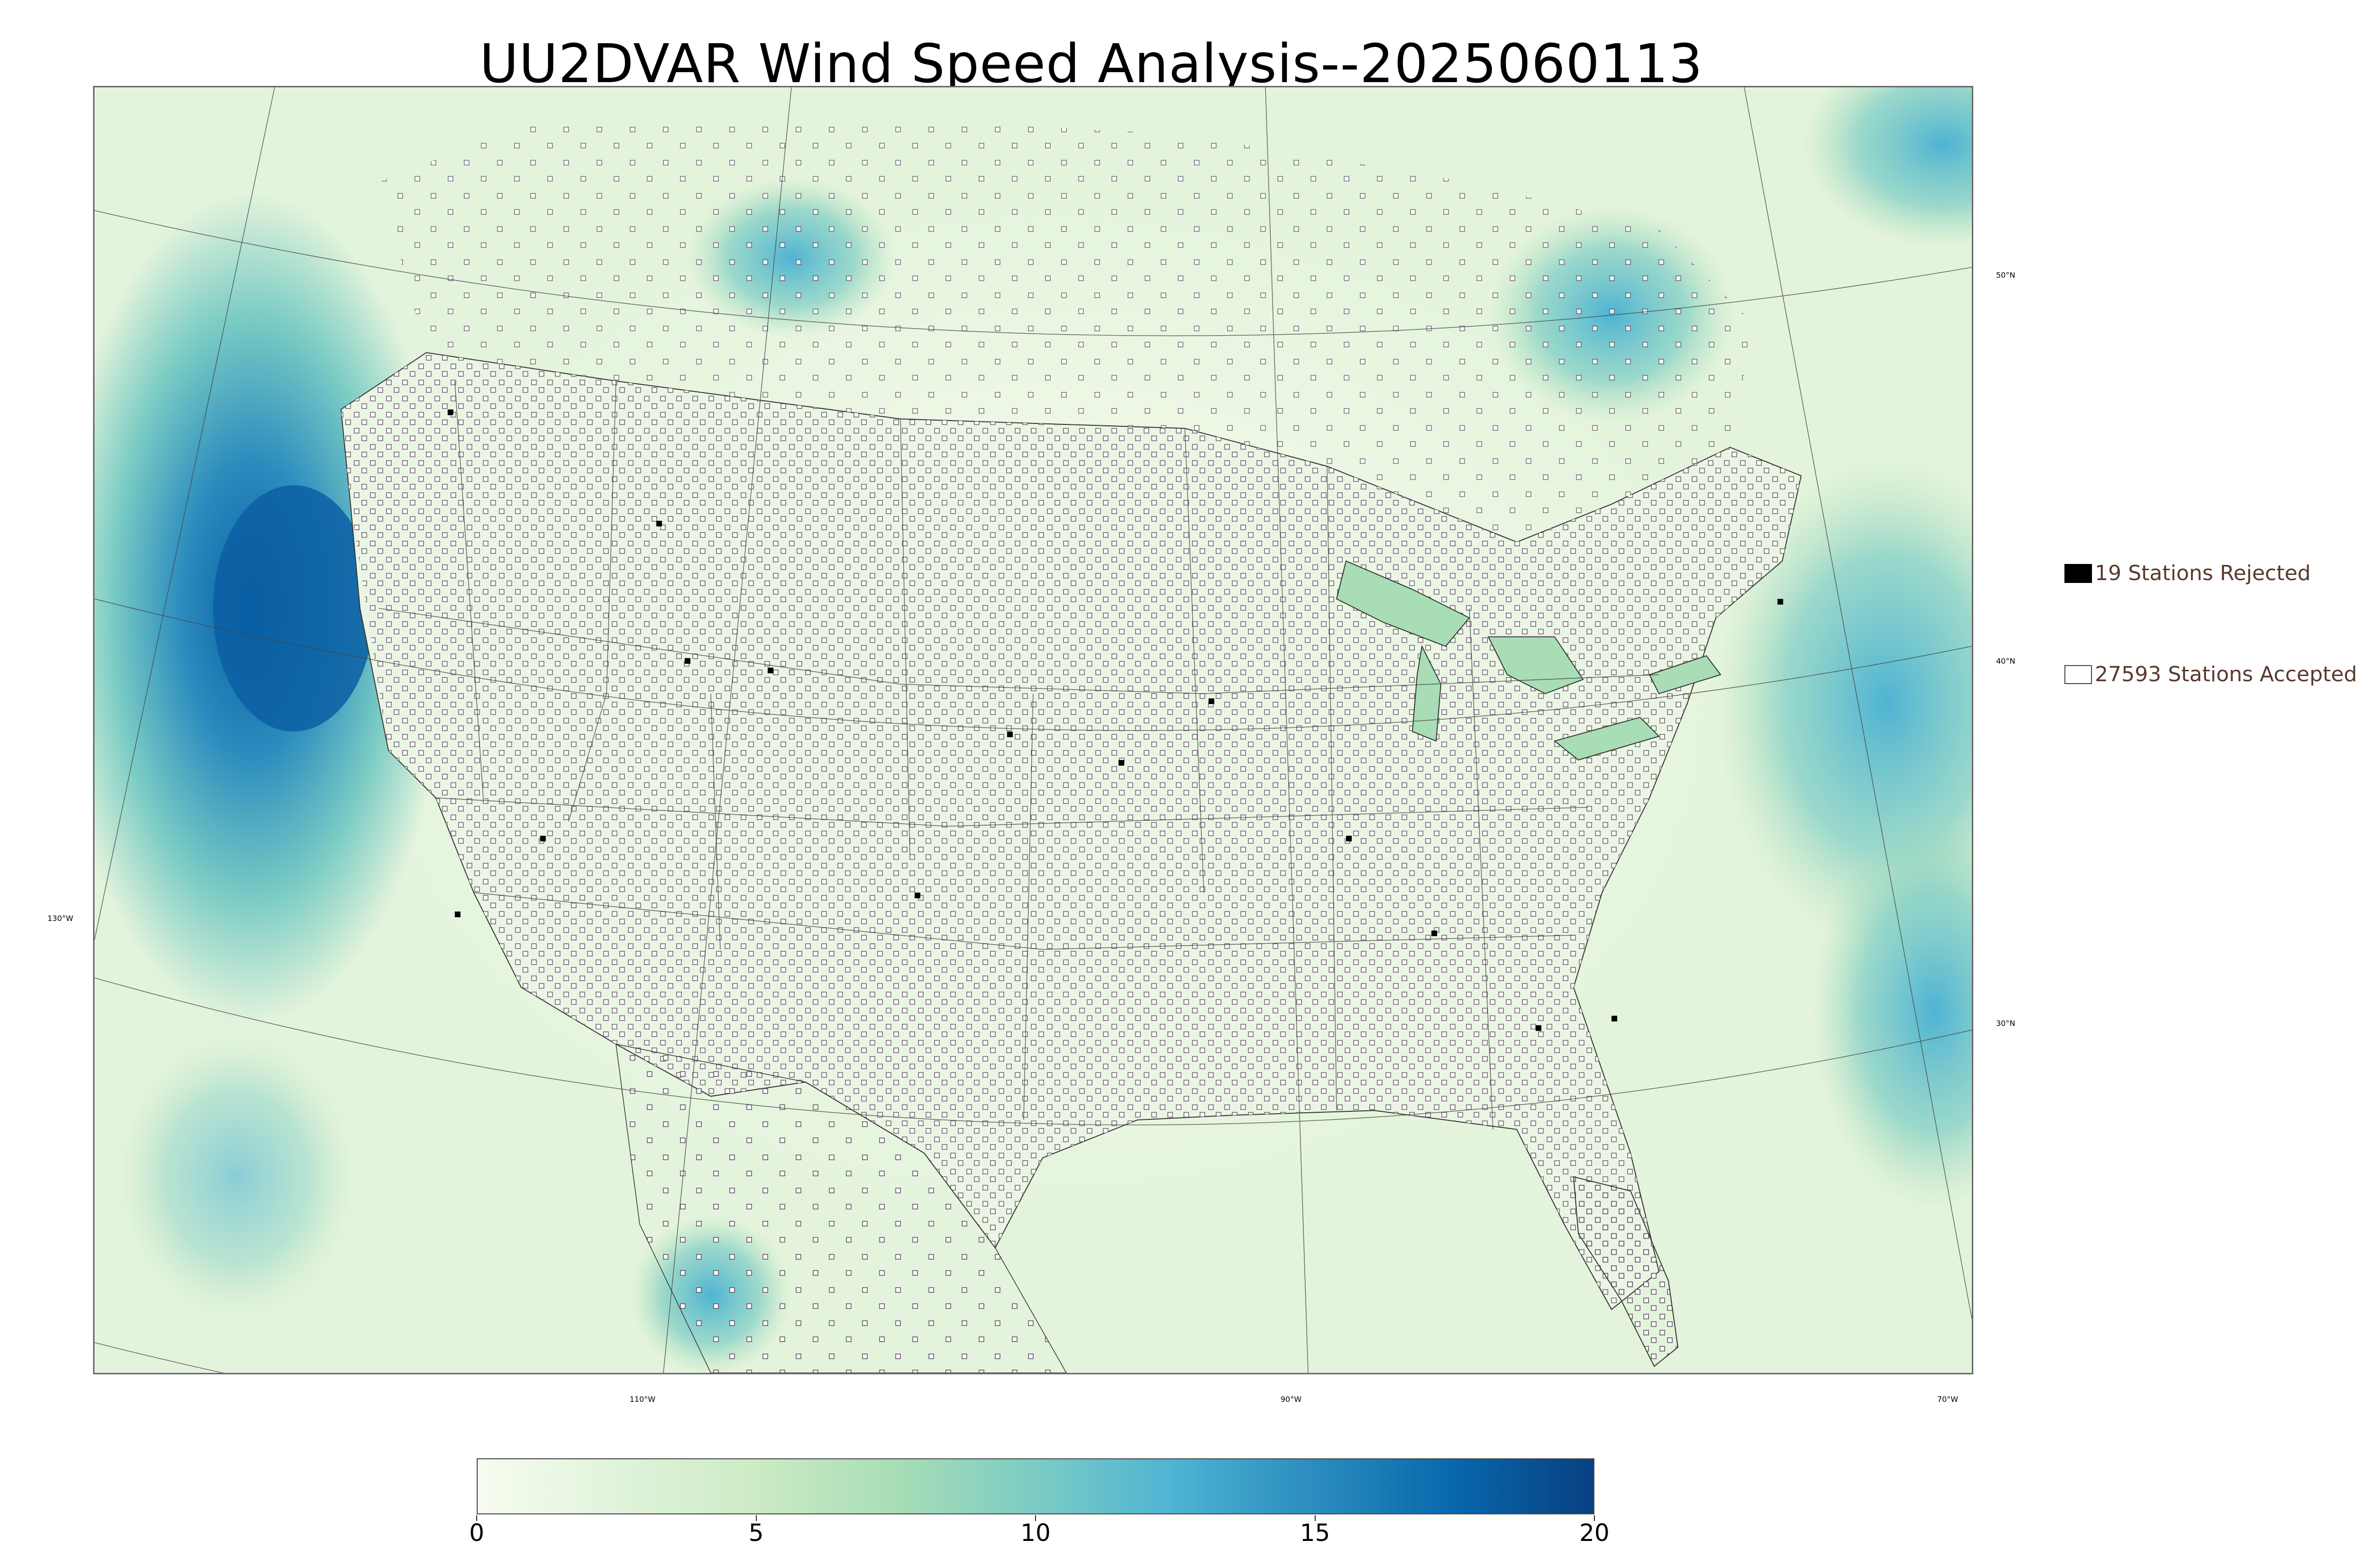 The width and height of the screenshot is (2374, 1568). Describe the element at coordinates (476, 1533) in the screenshot. I see `colorbar-tick-label: 0` at that location.